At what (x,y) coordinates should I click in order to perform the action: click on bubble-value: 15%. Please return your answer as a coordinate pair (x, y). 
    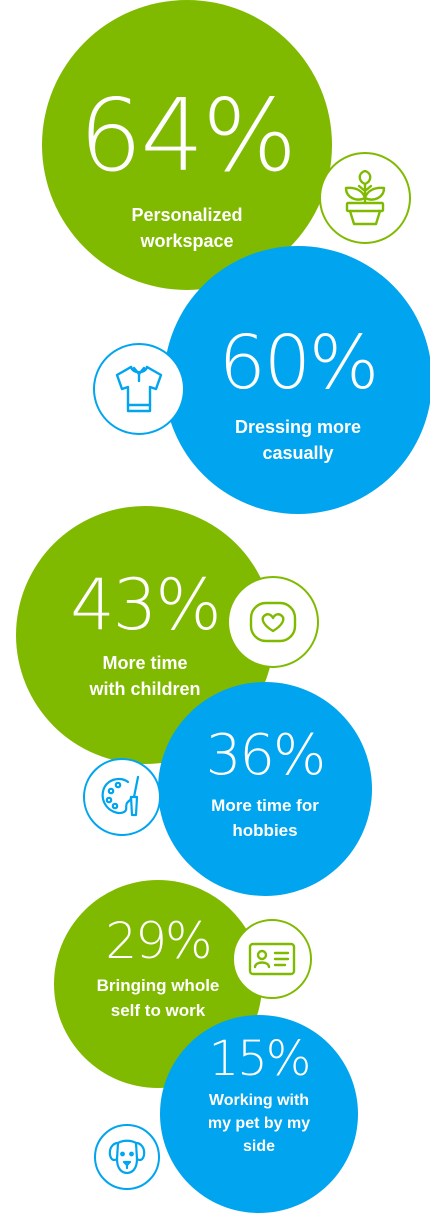
    Looking at the image, I should click on (260, 1059).